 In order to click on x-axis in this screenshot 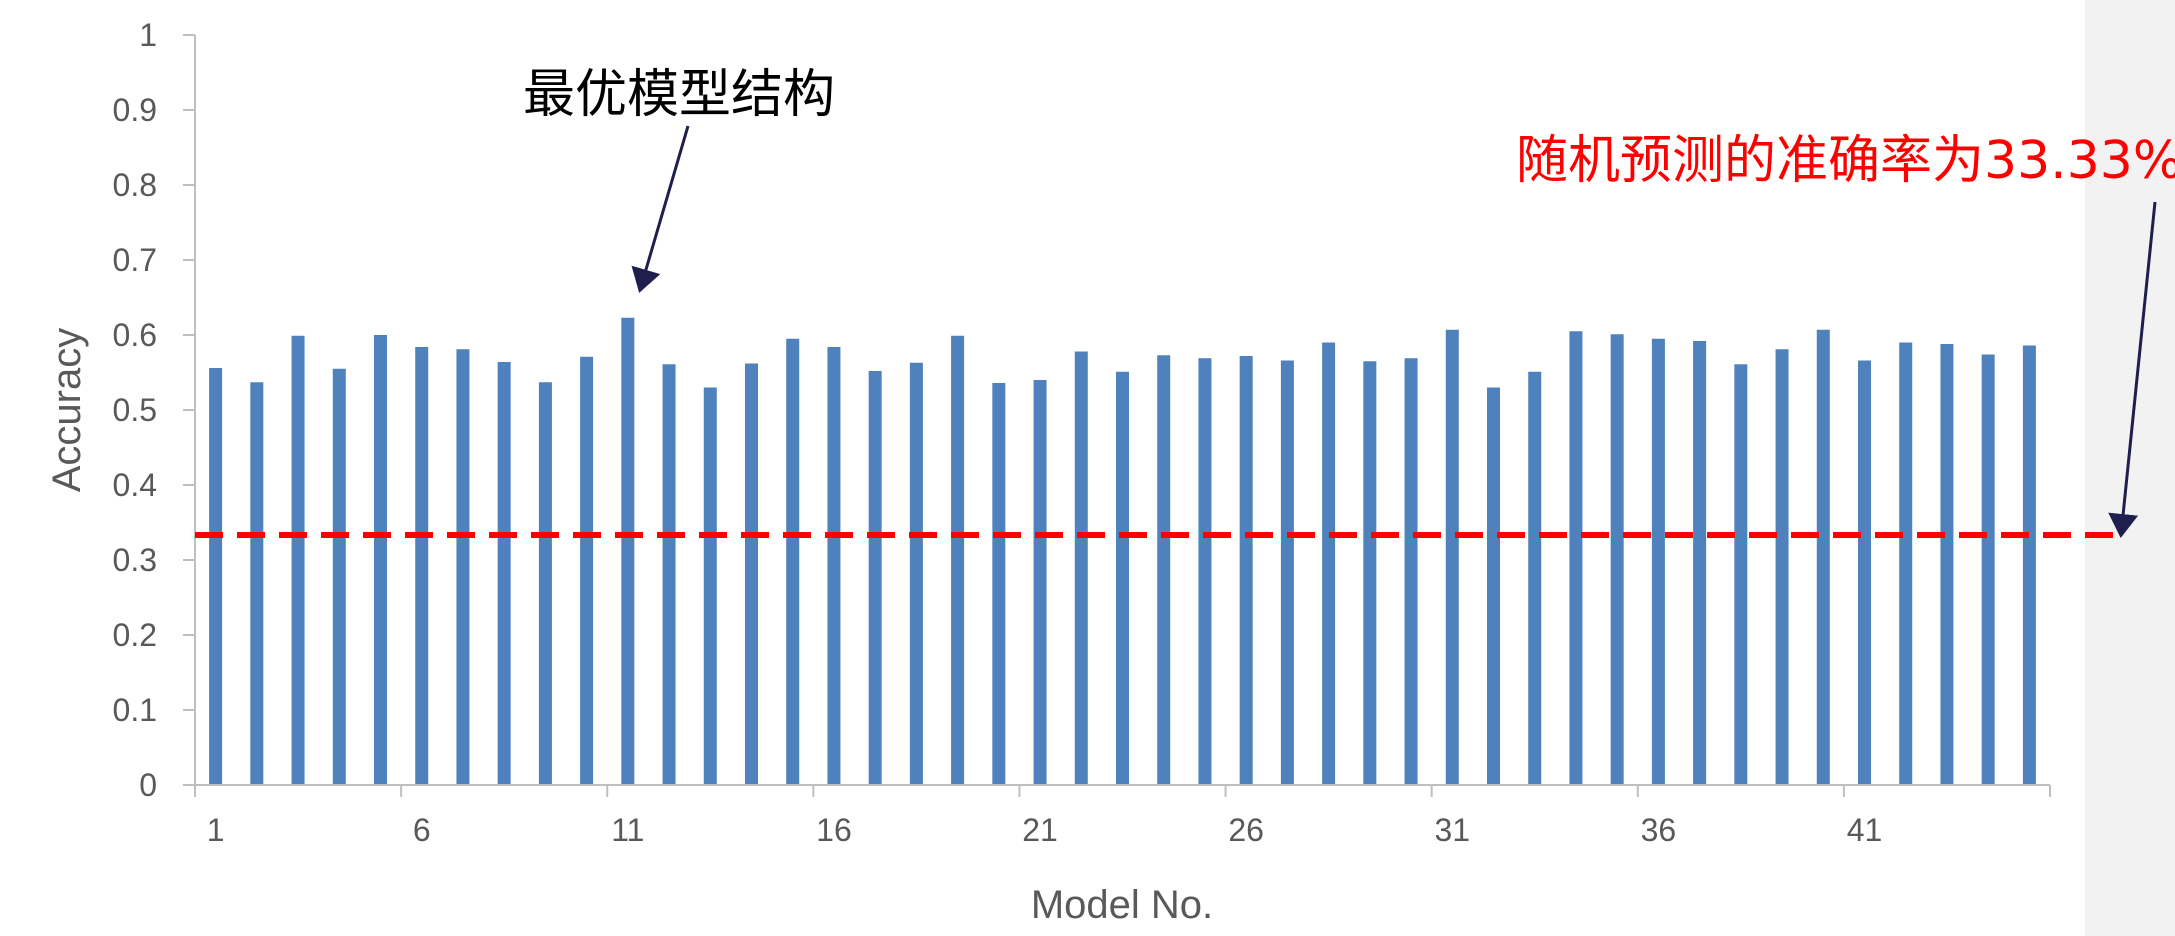, I will do `click(1122, 790)`.